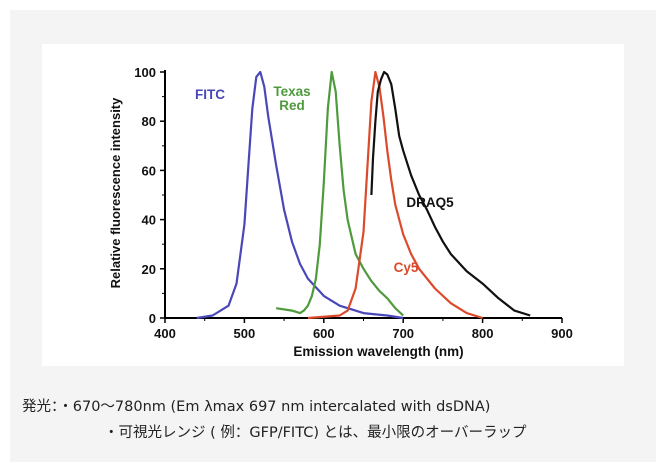 Image resolution: width=668 pixels, height=472 pixels. What do you see at coordinates (324, 333) in the screenshot?
I see `x-tick-label: 600` at bounding box center [324, 333].